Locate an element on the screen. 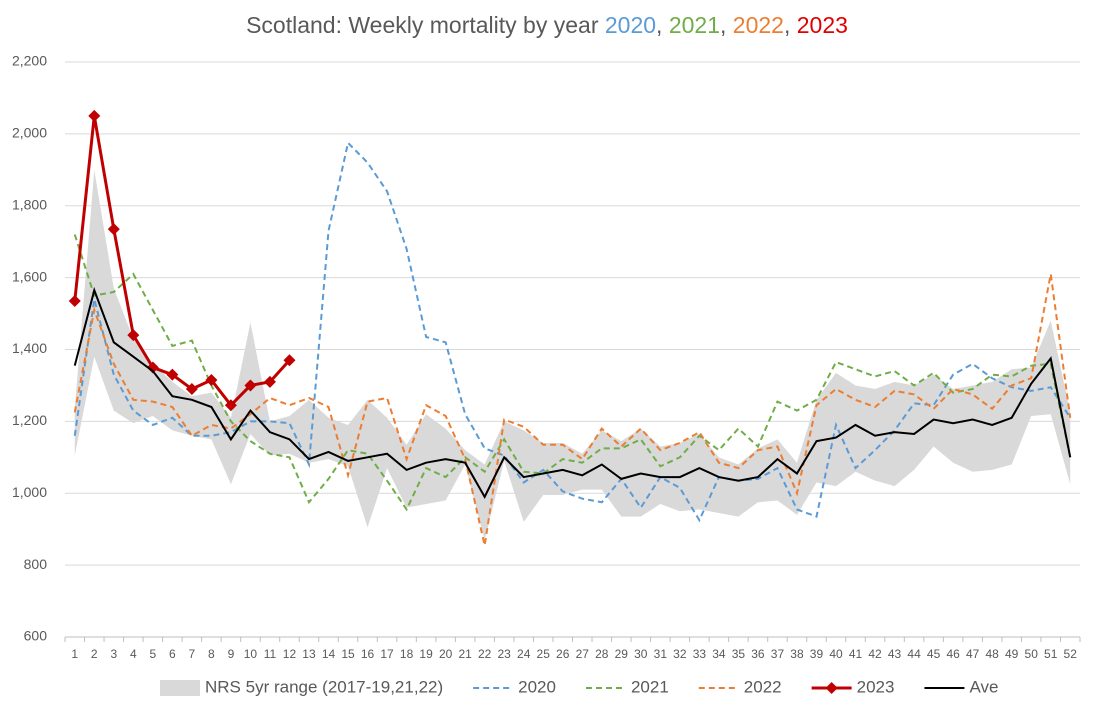 Image resolution: width=1095 pixels, height=713 pixels. x-tick-label: 45 is located at coordinates (934, 654).